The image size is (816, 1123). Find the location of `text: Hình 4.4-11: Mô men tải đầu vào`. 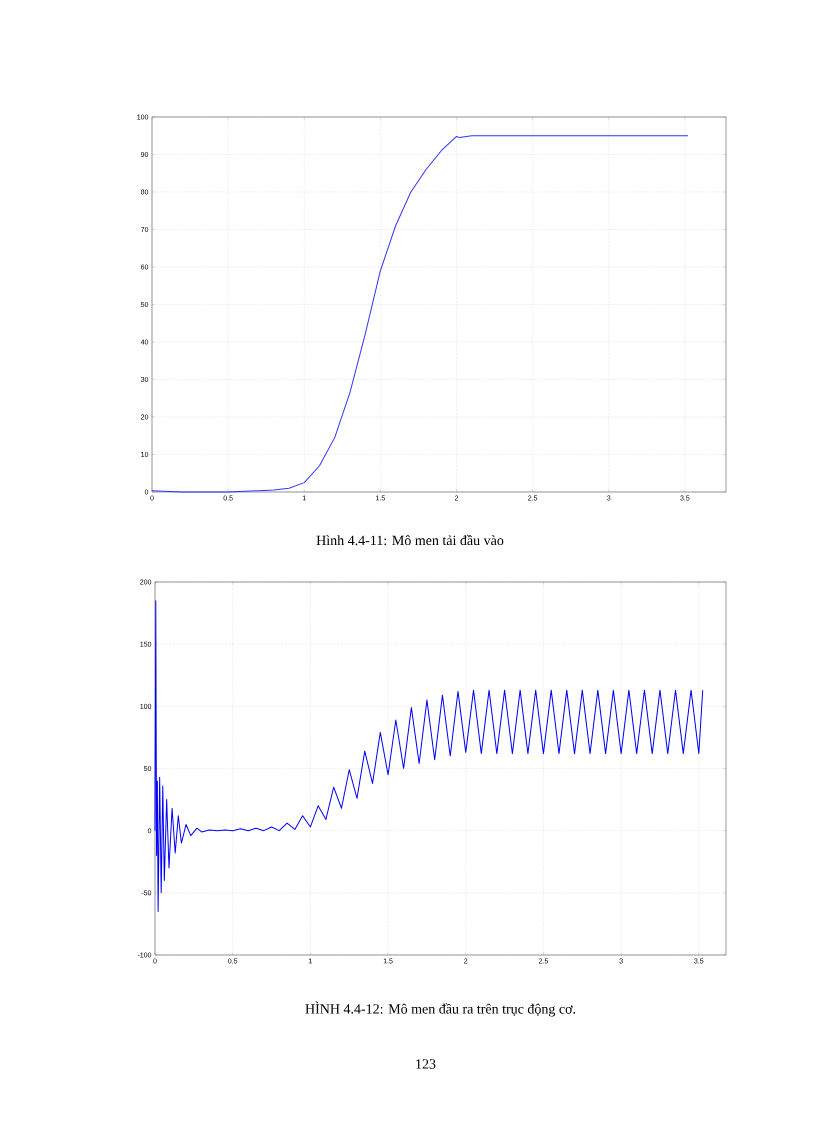

text: Hình 4.4-11: Mô men tải đầu vào is located at coordinates (410, 540).